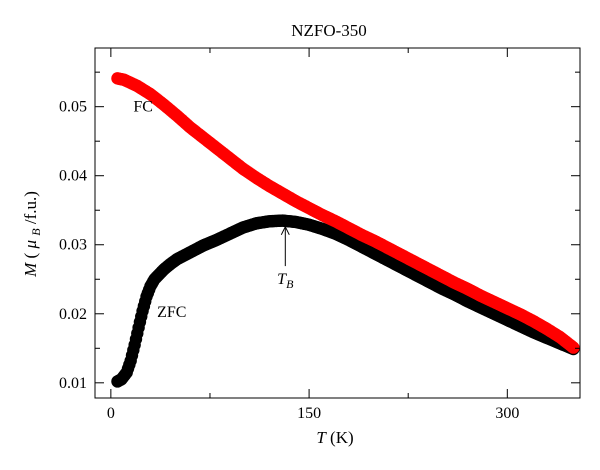  Describe the element at coordinates (573, 347) in the screenshot. I see `data-point-fc` at that location.